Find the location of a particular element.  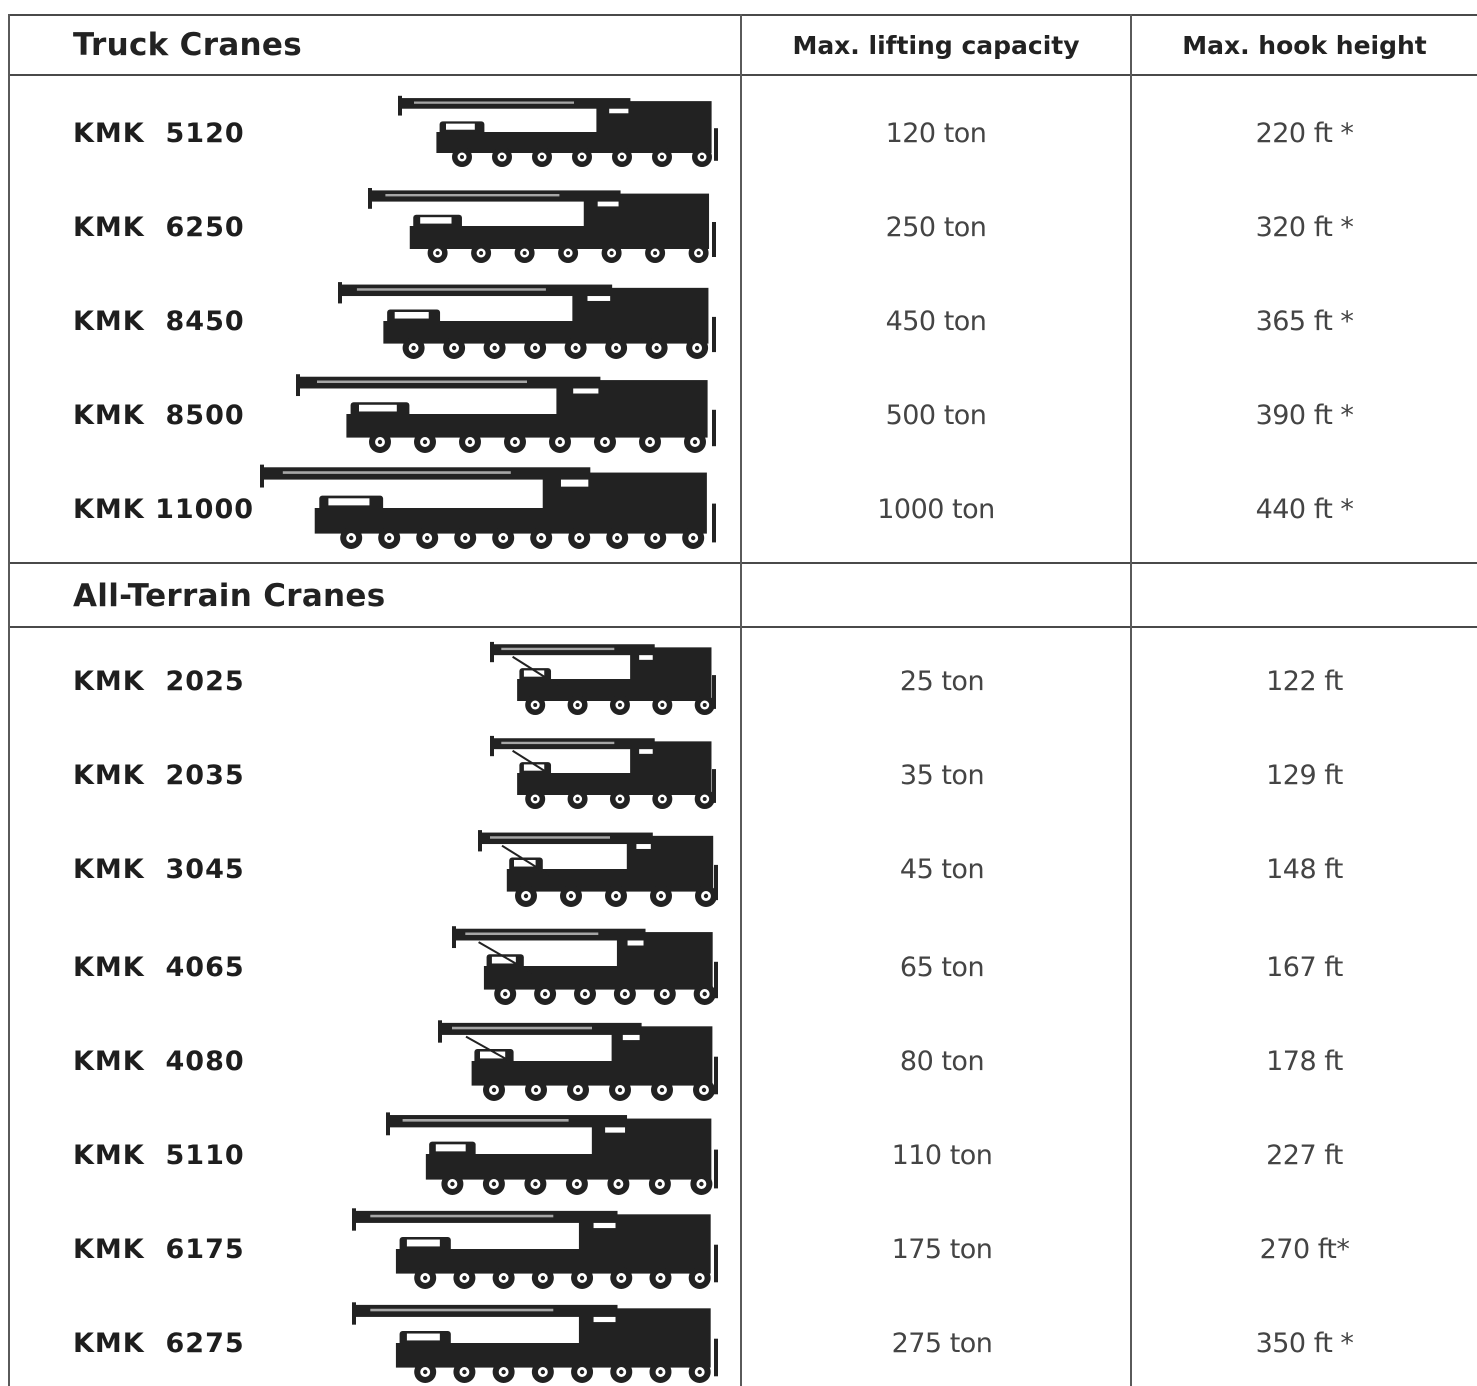

table-left-rule is located at coordinates (9, 700).